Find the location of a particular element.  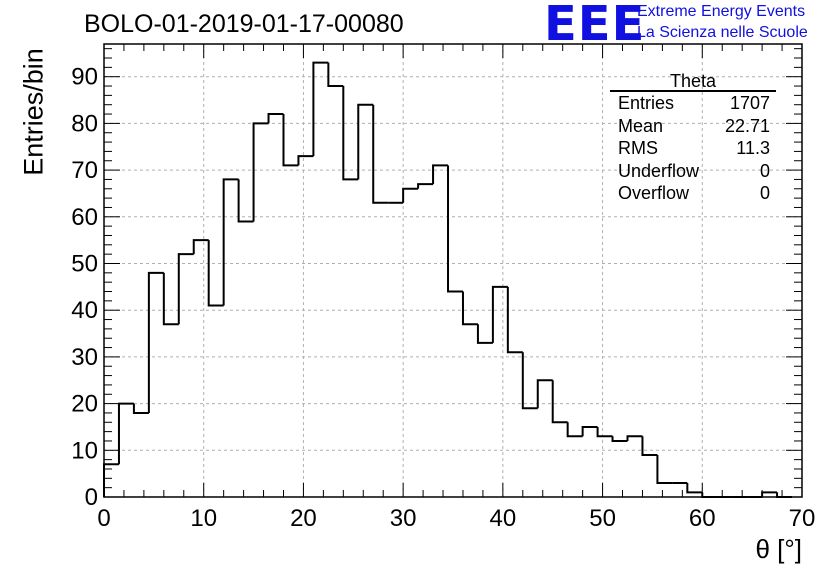

y-axis-label: Entries/bin is located at coordinates (33, 112).